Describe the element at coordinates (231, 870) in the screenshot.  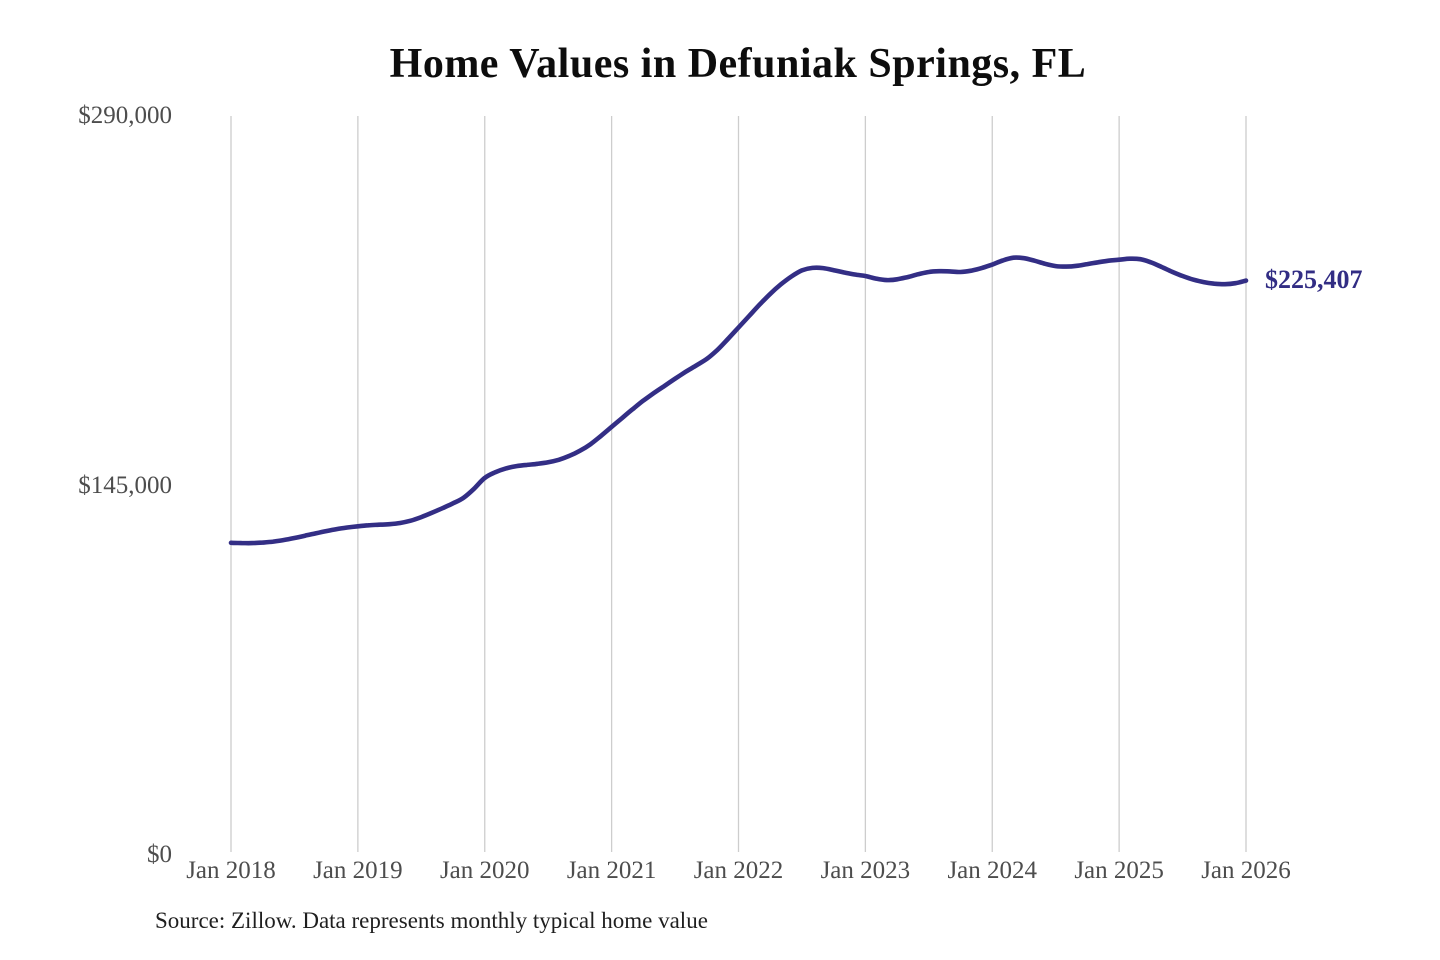
I see `x-axis-tick-label: Jan 2018` at that location.